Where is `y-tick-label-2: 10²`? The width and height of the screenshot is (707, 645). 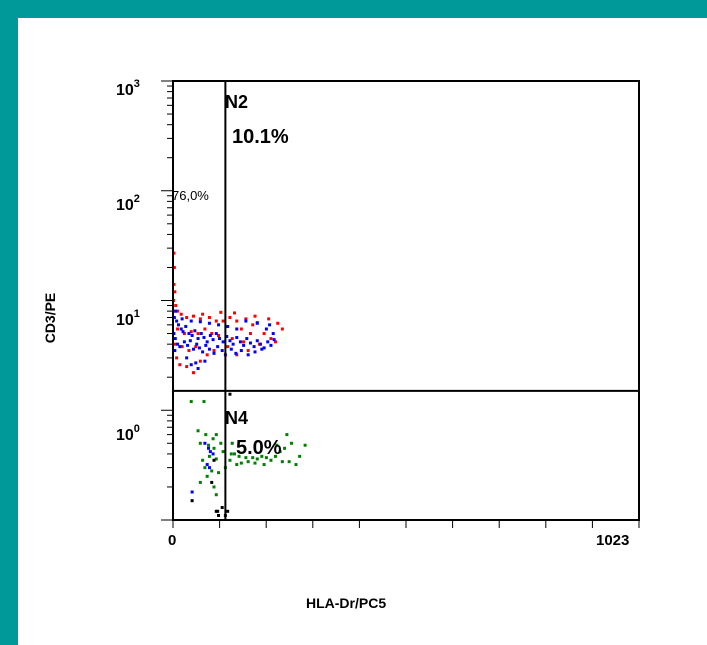 y-tick-label-2: 10² is located at coordinates (128, 203).